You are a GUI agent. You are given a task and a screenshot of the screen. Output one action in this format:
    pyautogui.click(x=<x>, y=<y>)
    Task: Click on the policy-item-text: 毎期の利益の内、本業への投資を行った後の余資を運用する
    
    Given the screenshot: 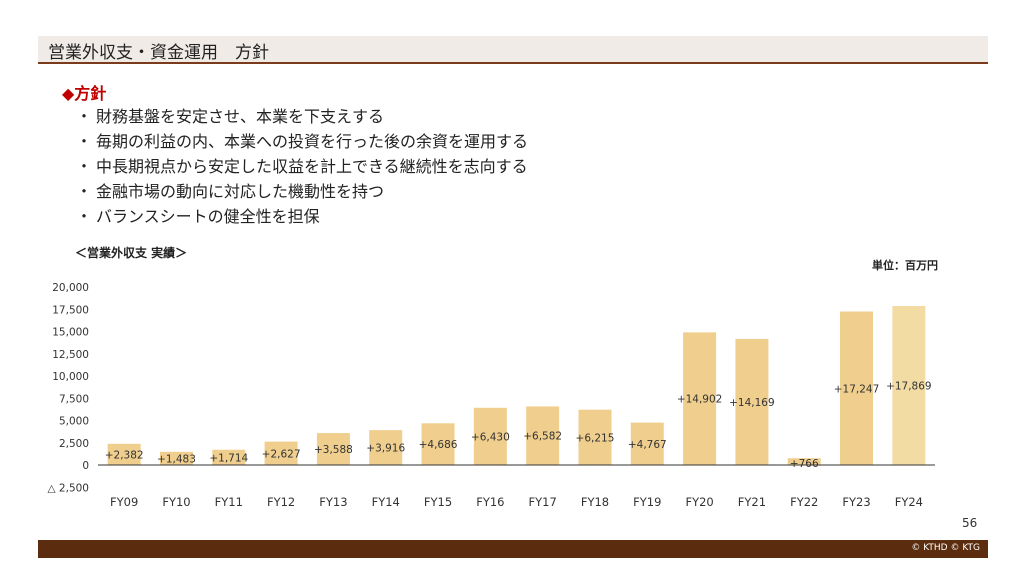 What is the action you would take?
    pyautogui.click(x=312, y=141)
    